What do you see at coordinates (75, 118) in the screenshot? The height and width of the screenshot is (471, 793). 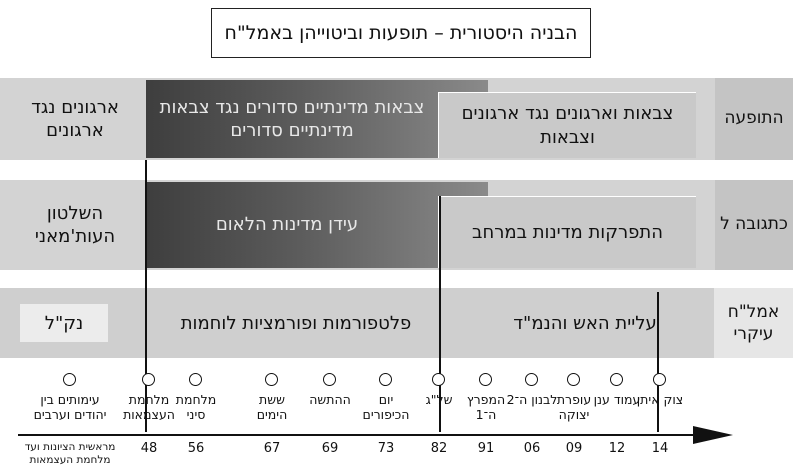 I see `phenomenon-left-box: ארגונים נגד ארגונים` at bounding box center [75, 118].